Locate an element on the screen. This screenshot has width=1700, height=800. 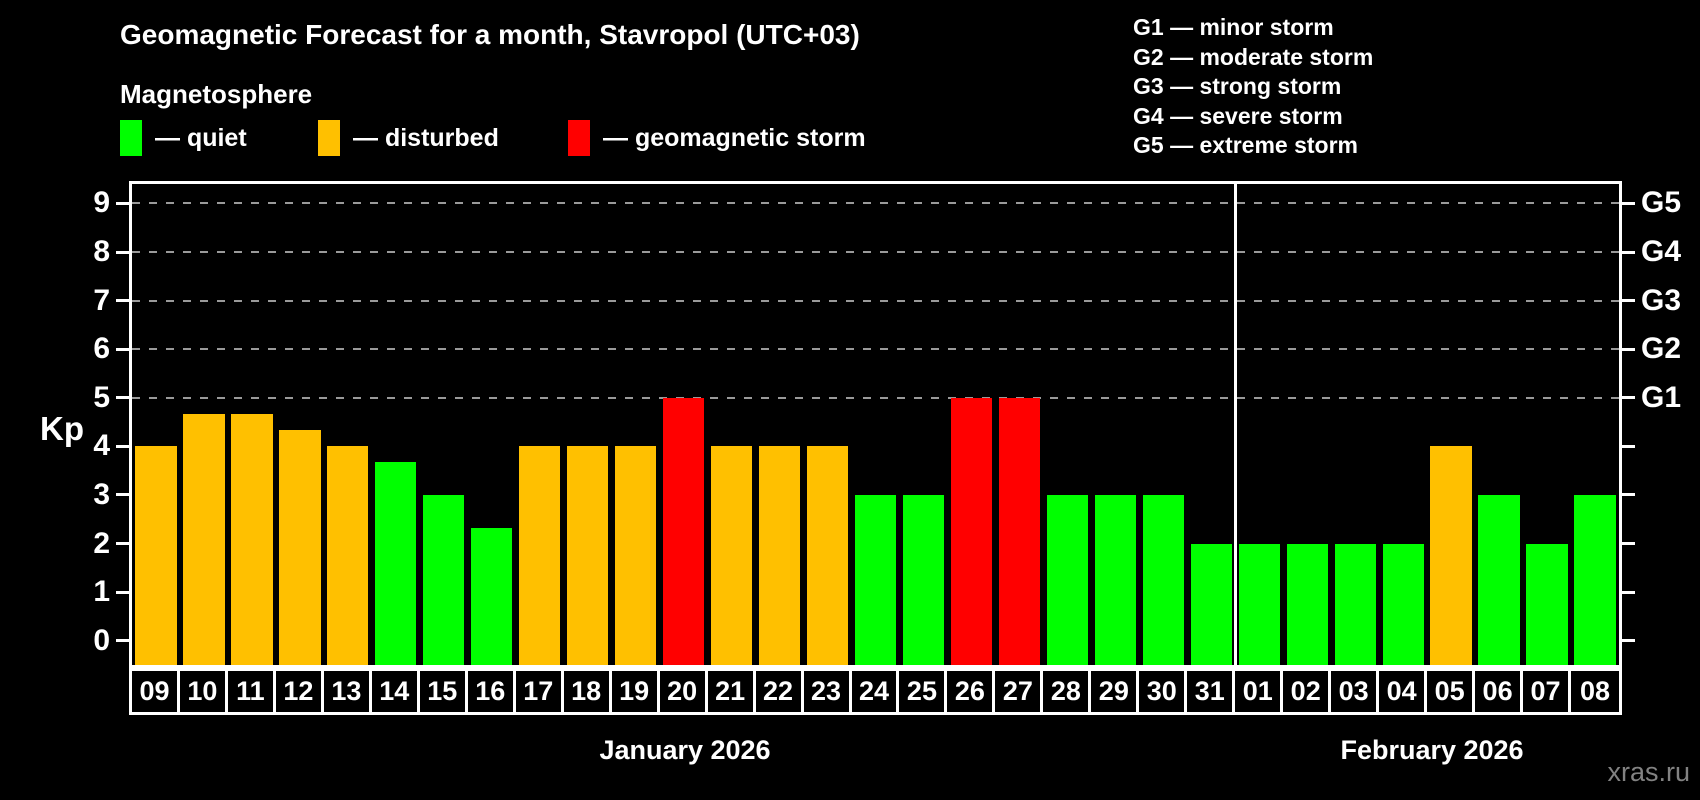
y-tick-label-6: 6 is located at coordinates (101, 349).